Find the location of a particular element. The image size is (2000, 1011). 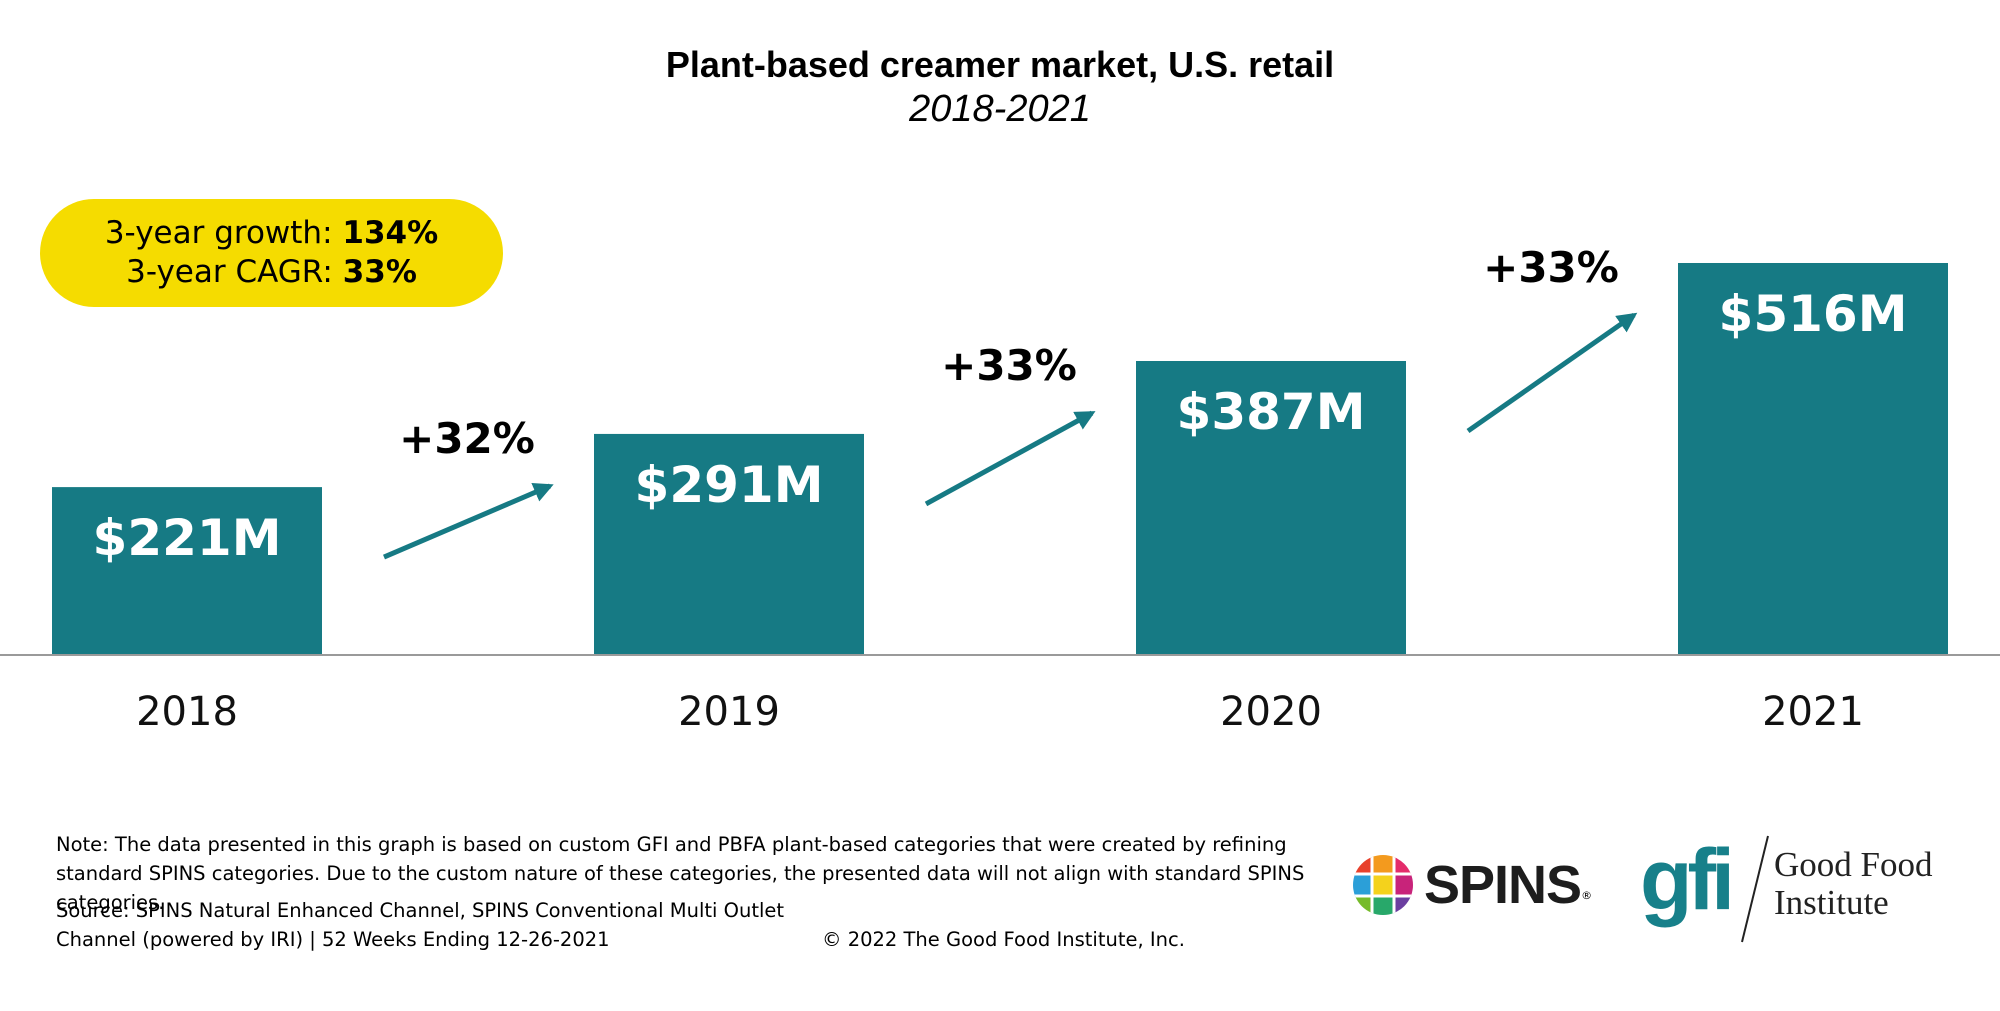

gfi-logo: gfi Good Food Institute is located at coordinates (1800, 887).